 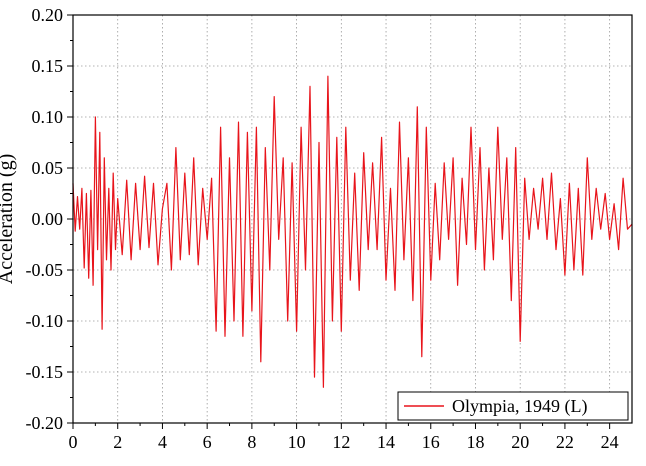 What do you see at coordinates (207, 442) in the screenshot?
I see `x-tick-label: 6` at bounding box center [207, 442].